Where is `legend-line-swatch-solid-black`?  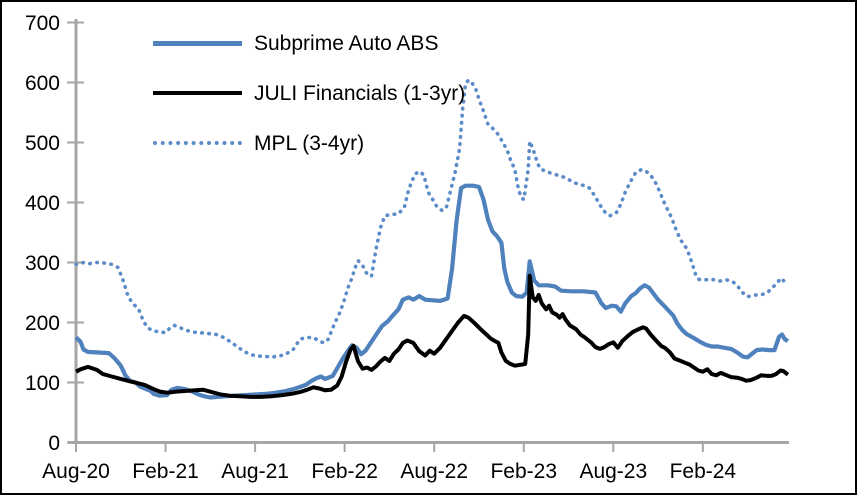
legend-line-swatch-solid-black is located at coordinates (197, 93).